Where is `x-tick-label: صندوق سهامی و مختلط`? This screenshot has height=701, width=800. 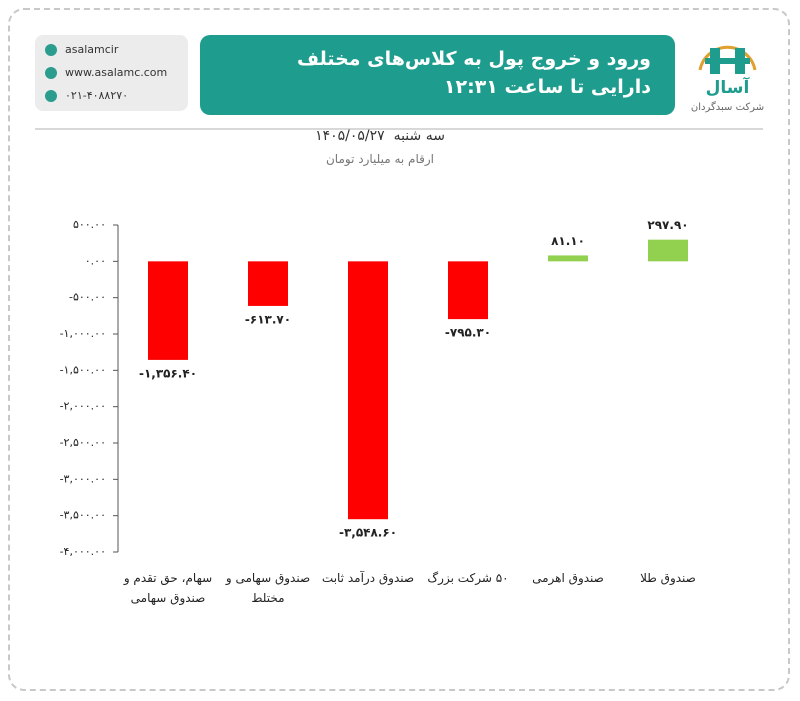 x-tick-label: صندوق سهامی و مختلط is located at coordinates (268, 588).